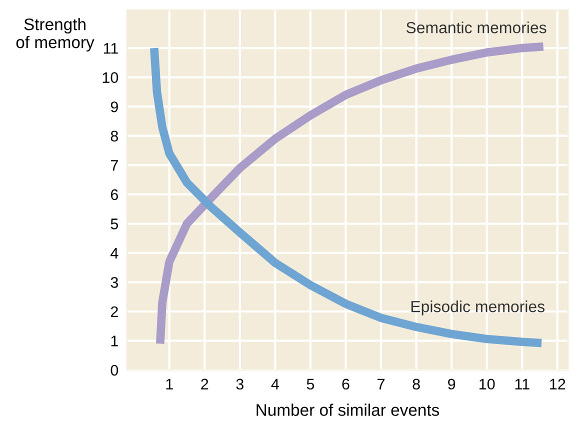  I want to click on x-tick-label: 8, so click(416, 384).